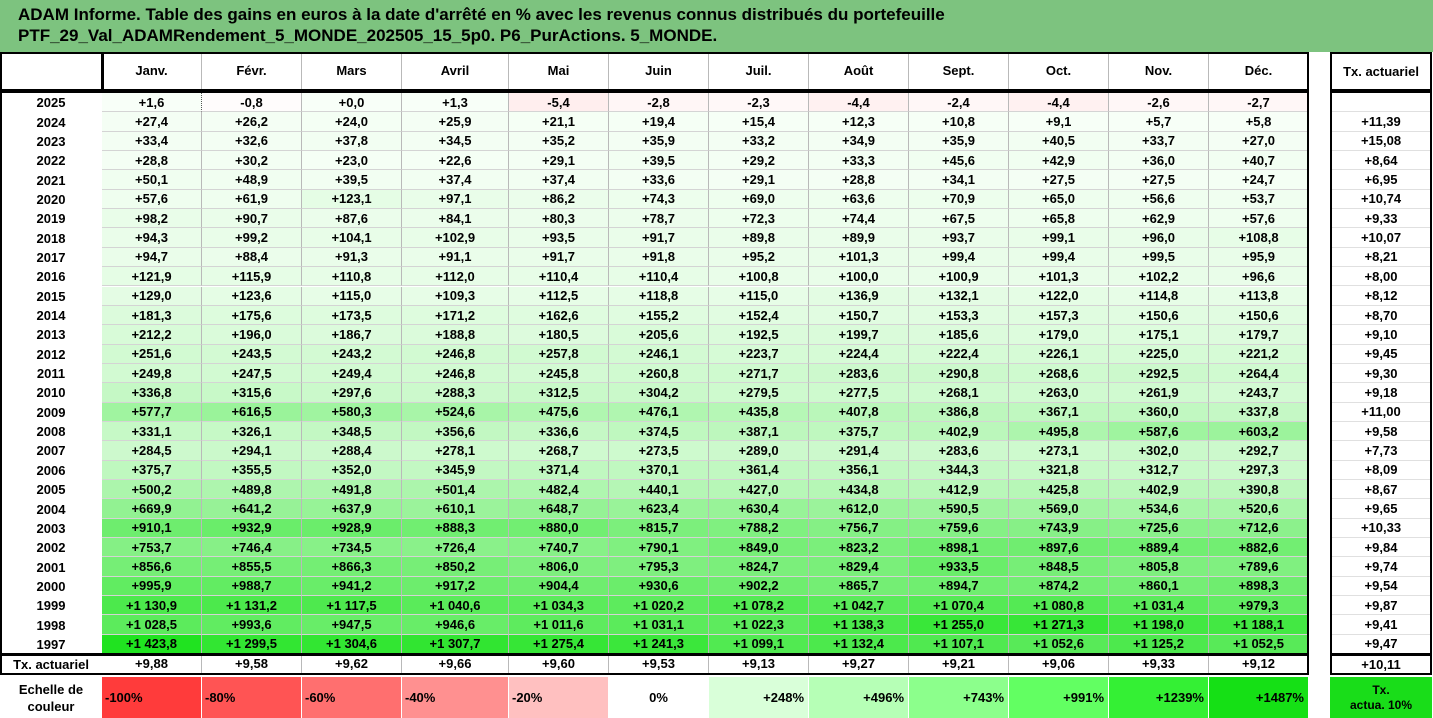 This screenshot has width=1433, height=718. What do you see at coordinates (455, 567) in the screenshot?
I see `gain-cell: +850,2` at bounding box center [455, 567].